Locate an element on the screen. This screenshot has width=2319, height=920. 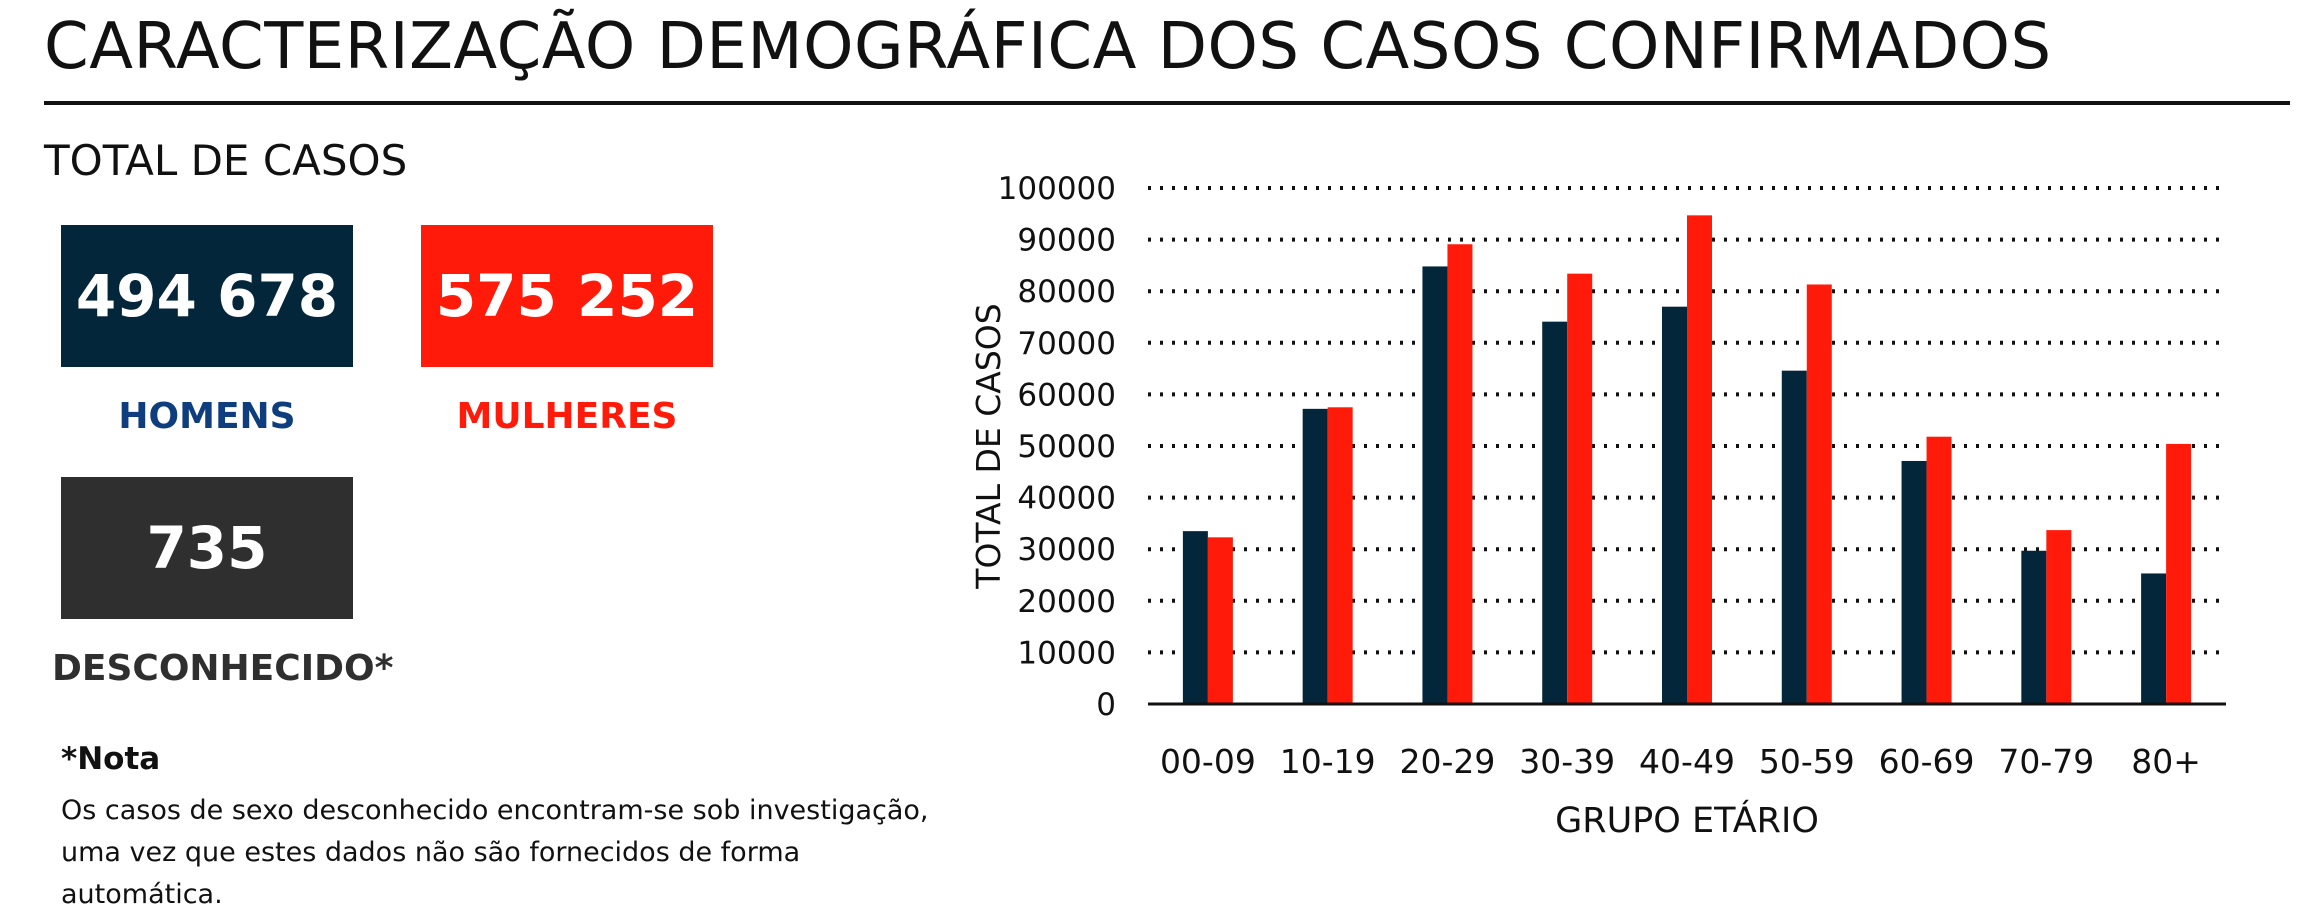
women-label: MULHERES is located at coordinates (567, 416).